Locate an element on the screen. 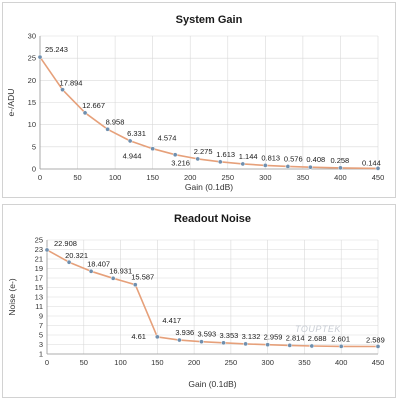 The image size is (400, 400). y-axis-label: Noise (e-) is located at coordinates (12, 296).